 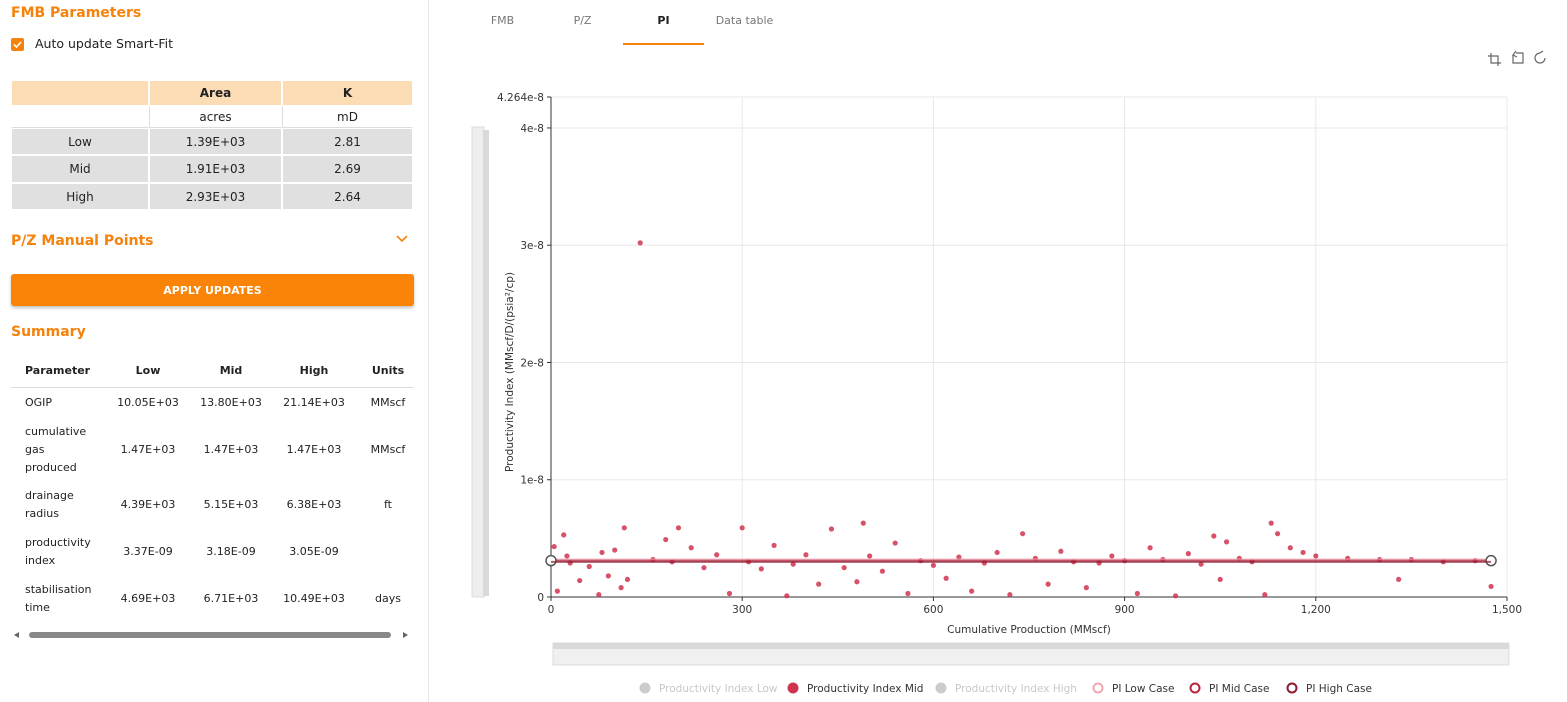 I want to click on scrollbar-graphic, so click(x=211, y=635).